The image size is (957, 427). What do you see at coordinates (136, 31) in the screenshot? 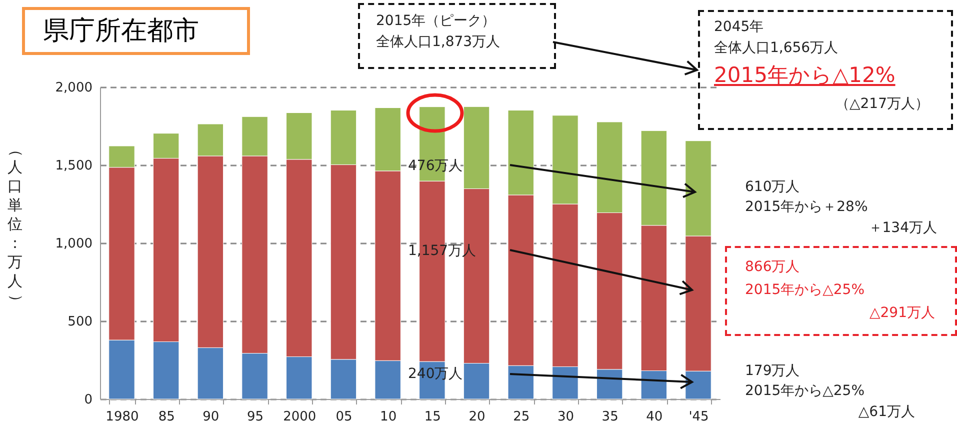
I see `chart-title: 県庁所在都市` at bounding box center [136, 31].